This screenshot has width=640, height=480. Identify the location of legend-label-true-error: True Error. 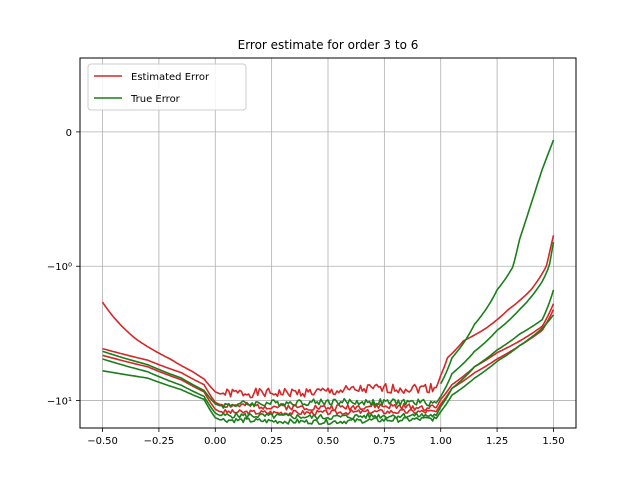
(155, 99).